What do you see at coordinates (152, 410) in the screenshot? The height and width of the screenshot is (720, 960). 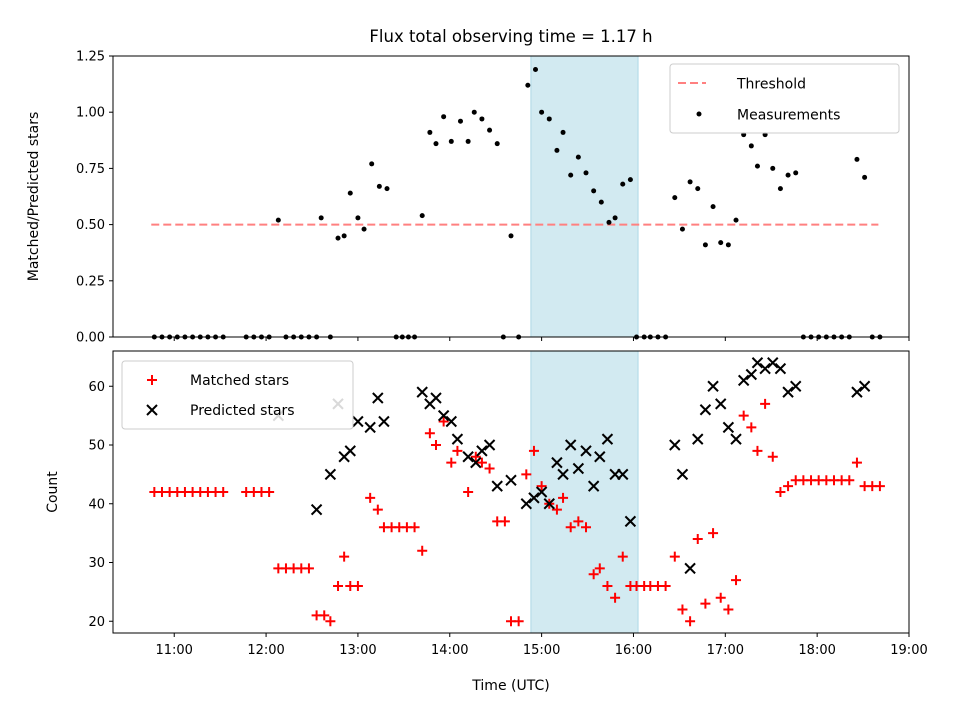 I see `legend-predicted-swatch` at bounding box center [152, 410].